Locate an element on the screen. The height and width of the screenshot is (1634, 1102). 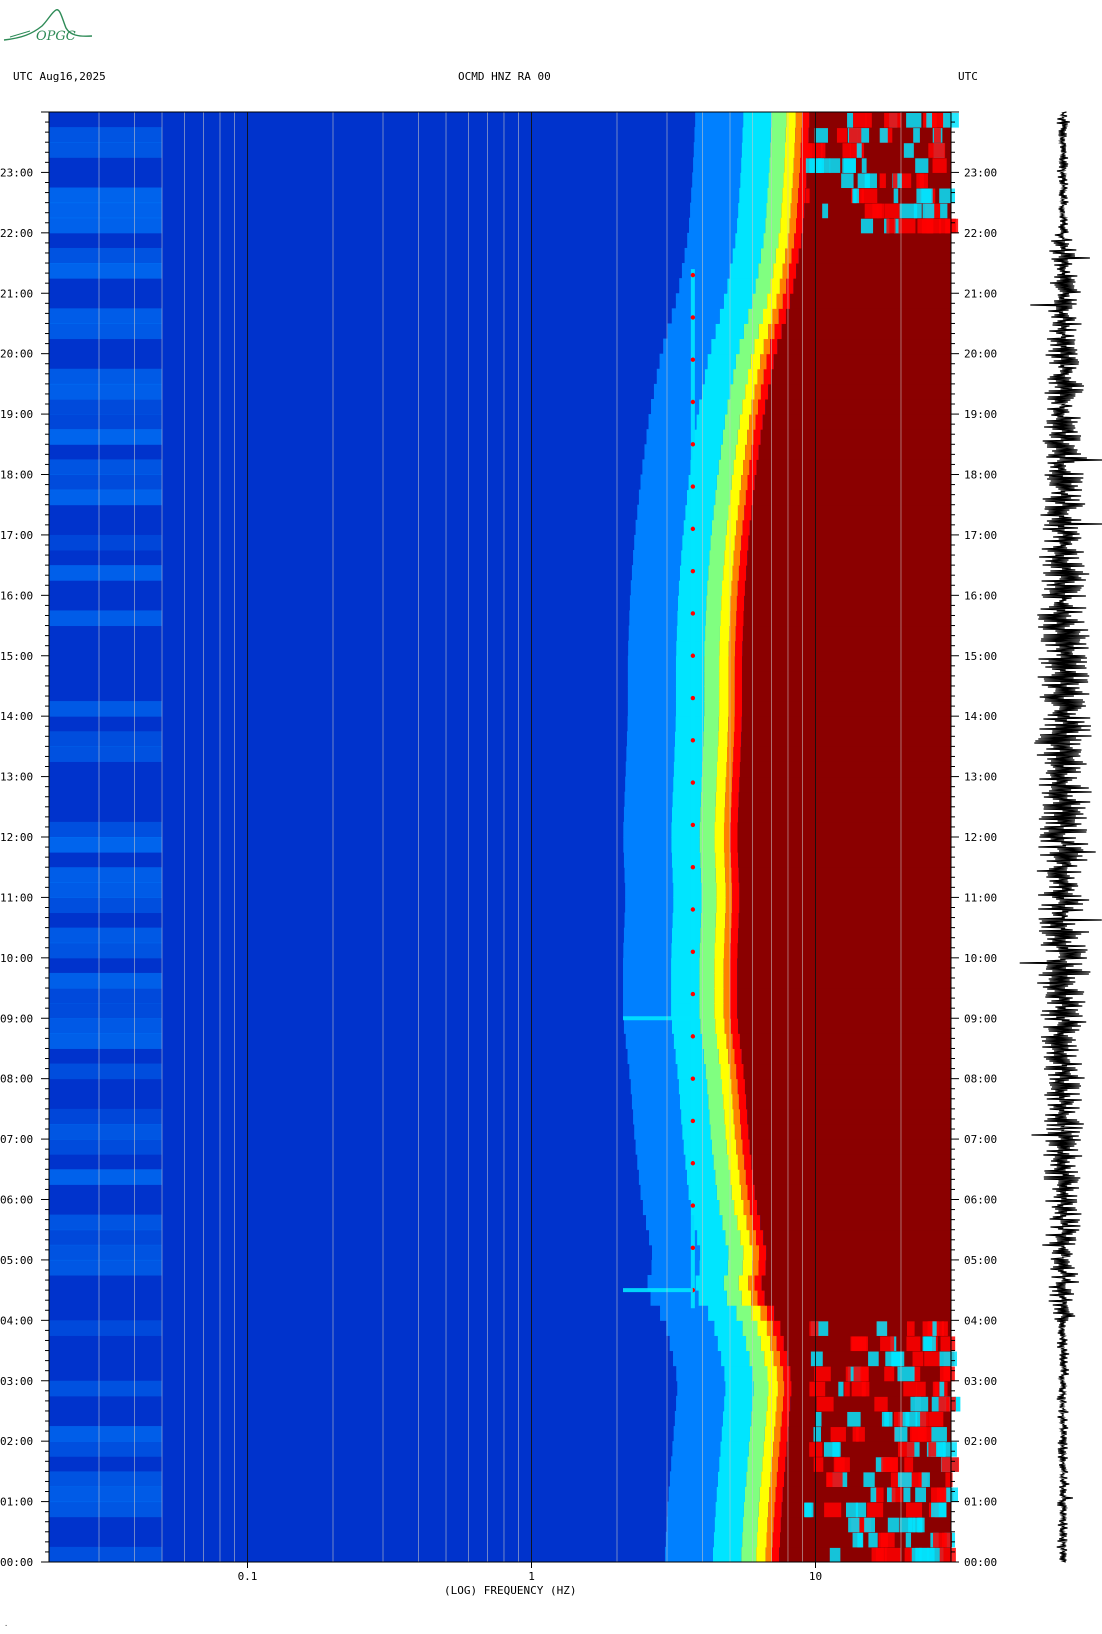
y-tick-label-left: 03:00 is located at coordinates (16, 1381).